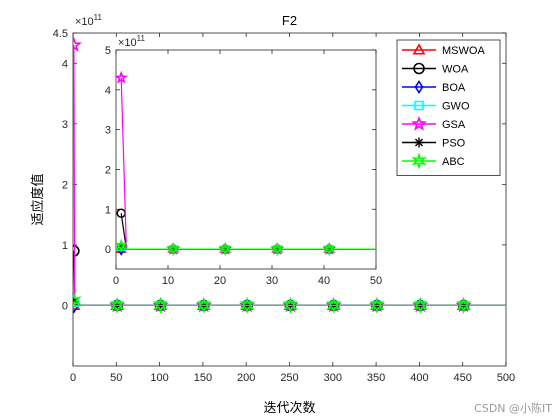 The width and height of the screenshot is (560, 420). What do you see at coordinates (289, 20) in the screenshot?
I see `chart-title: F2` at bounding box center [289, 20].